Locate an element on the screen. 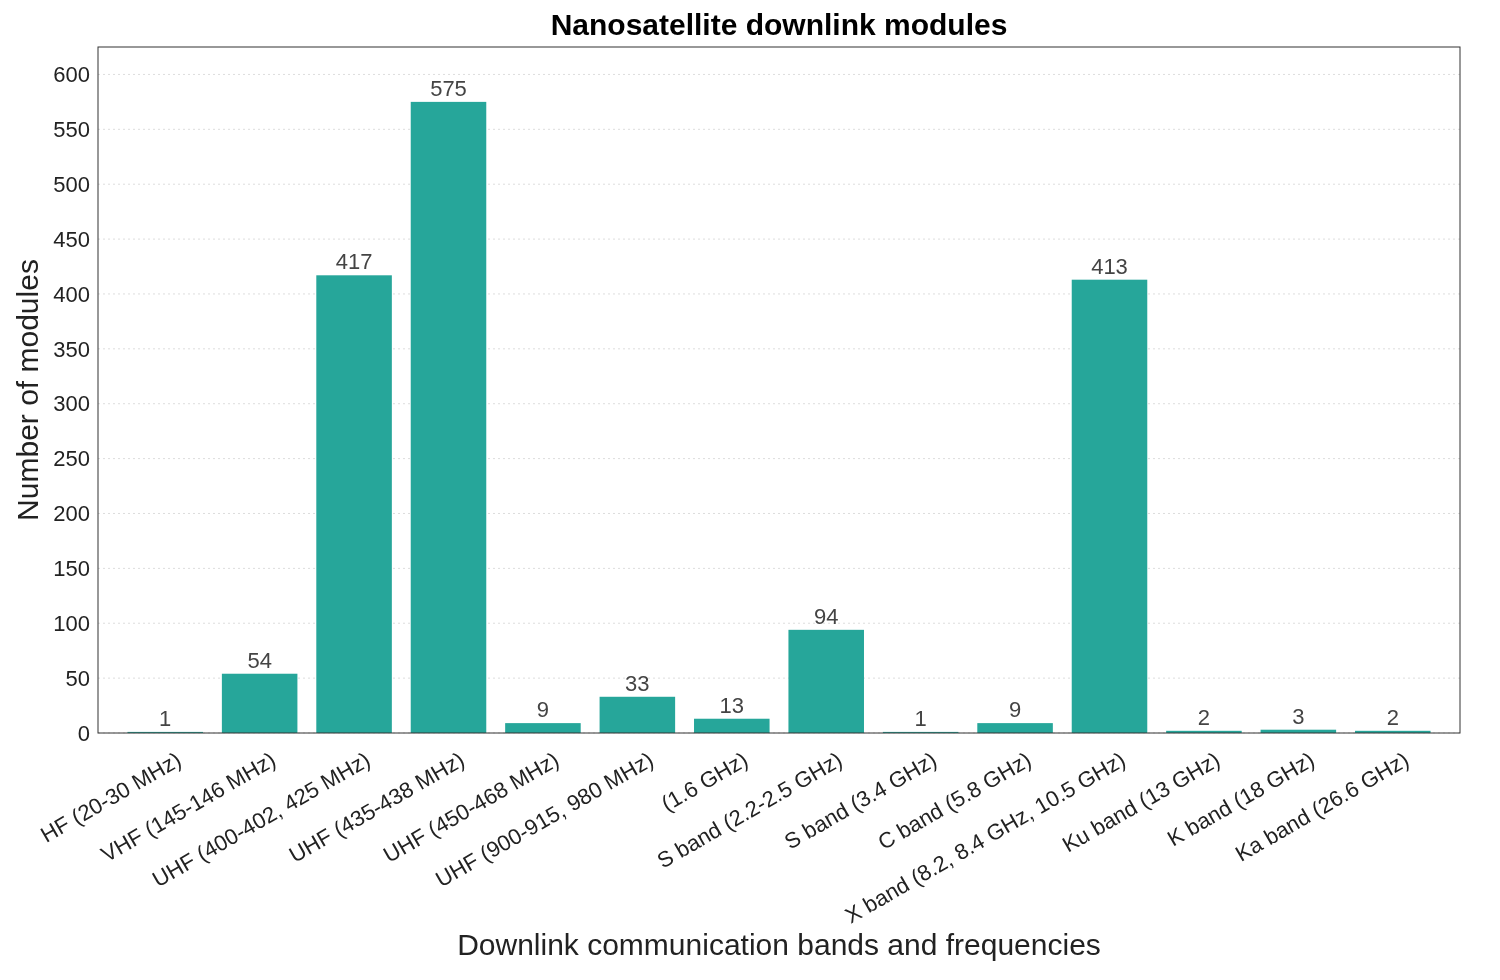 Image resolution: width=1500 pixels, height=980 pixels. data-label: 94 is located at coordinates (826, 616).